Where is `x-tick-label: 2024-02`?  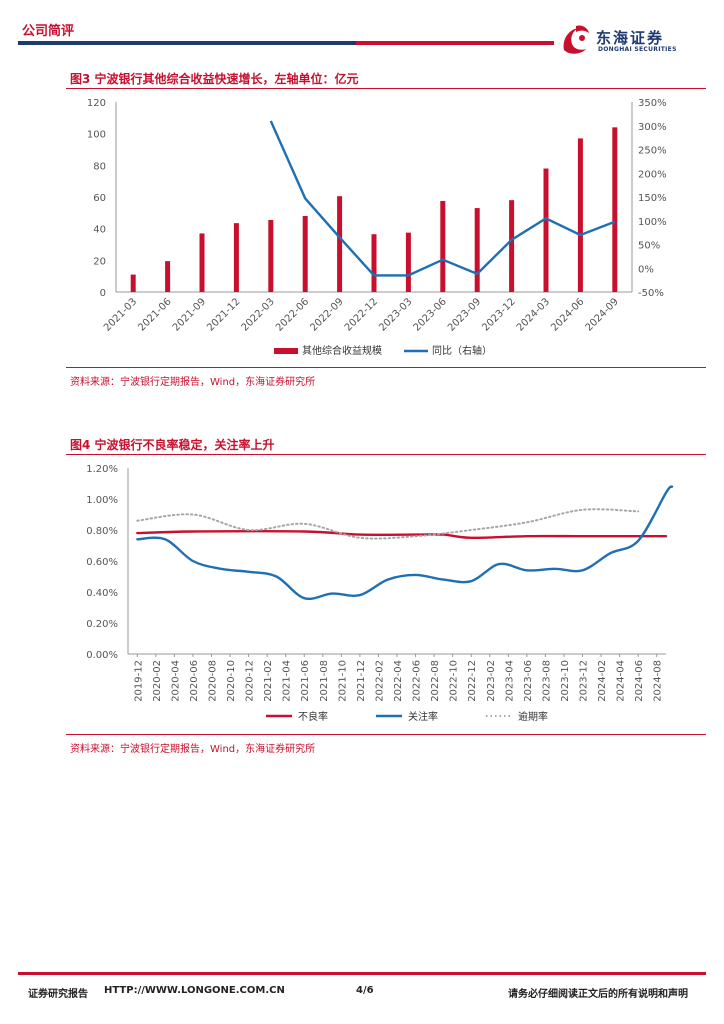
x-tick-label: 2024-02 is located at coordinates (602, 681).